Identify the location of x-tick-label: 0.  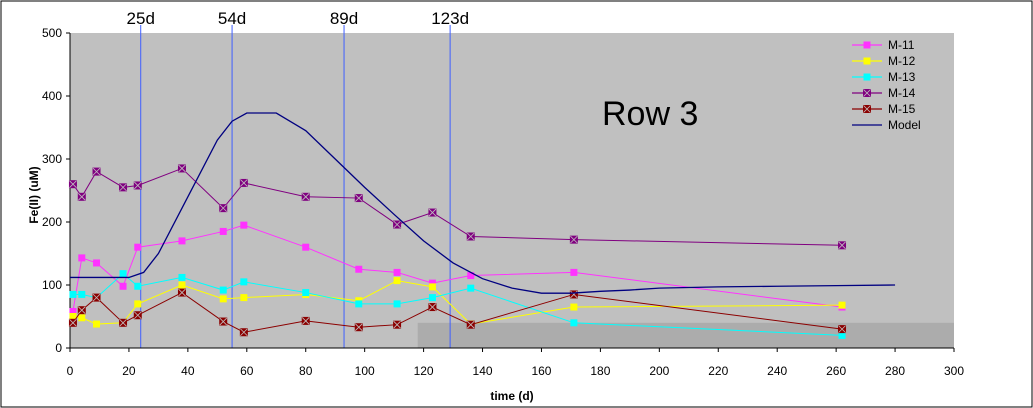
(70, 371).